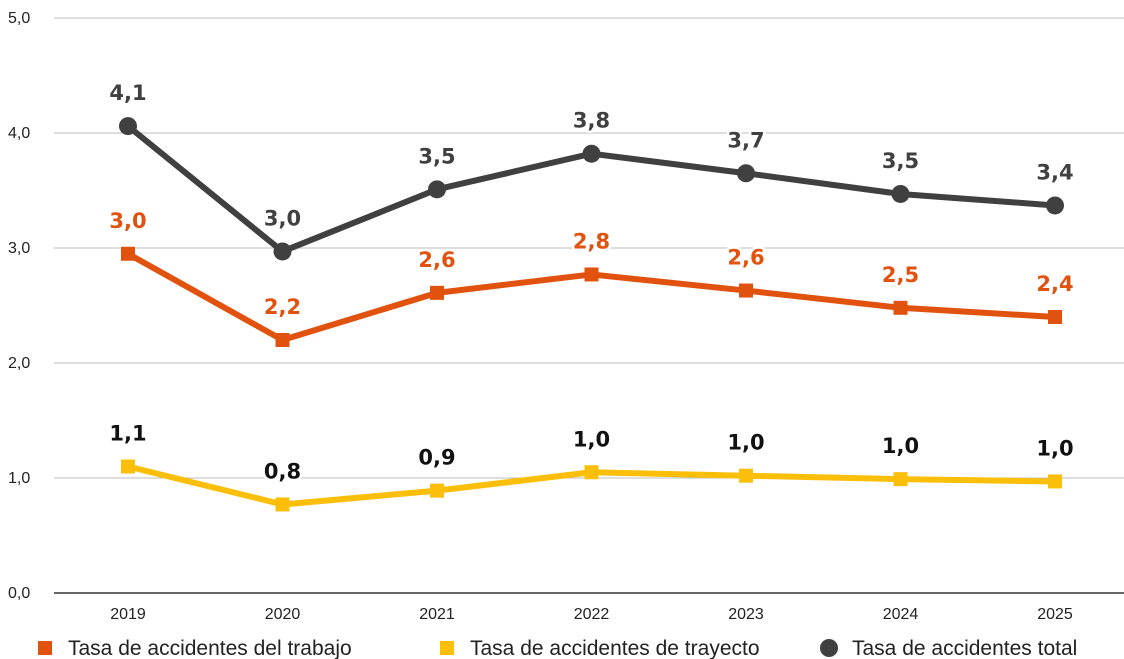  Describe the element at coordinates (210, 648) in the screenshot. I see `legend-label: Tasa de accidentes del trabajo` at that location.